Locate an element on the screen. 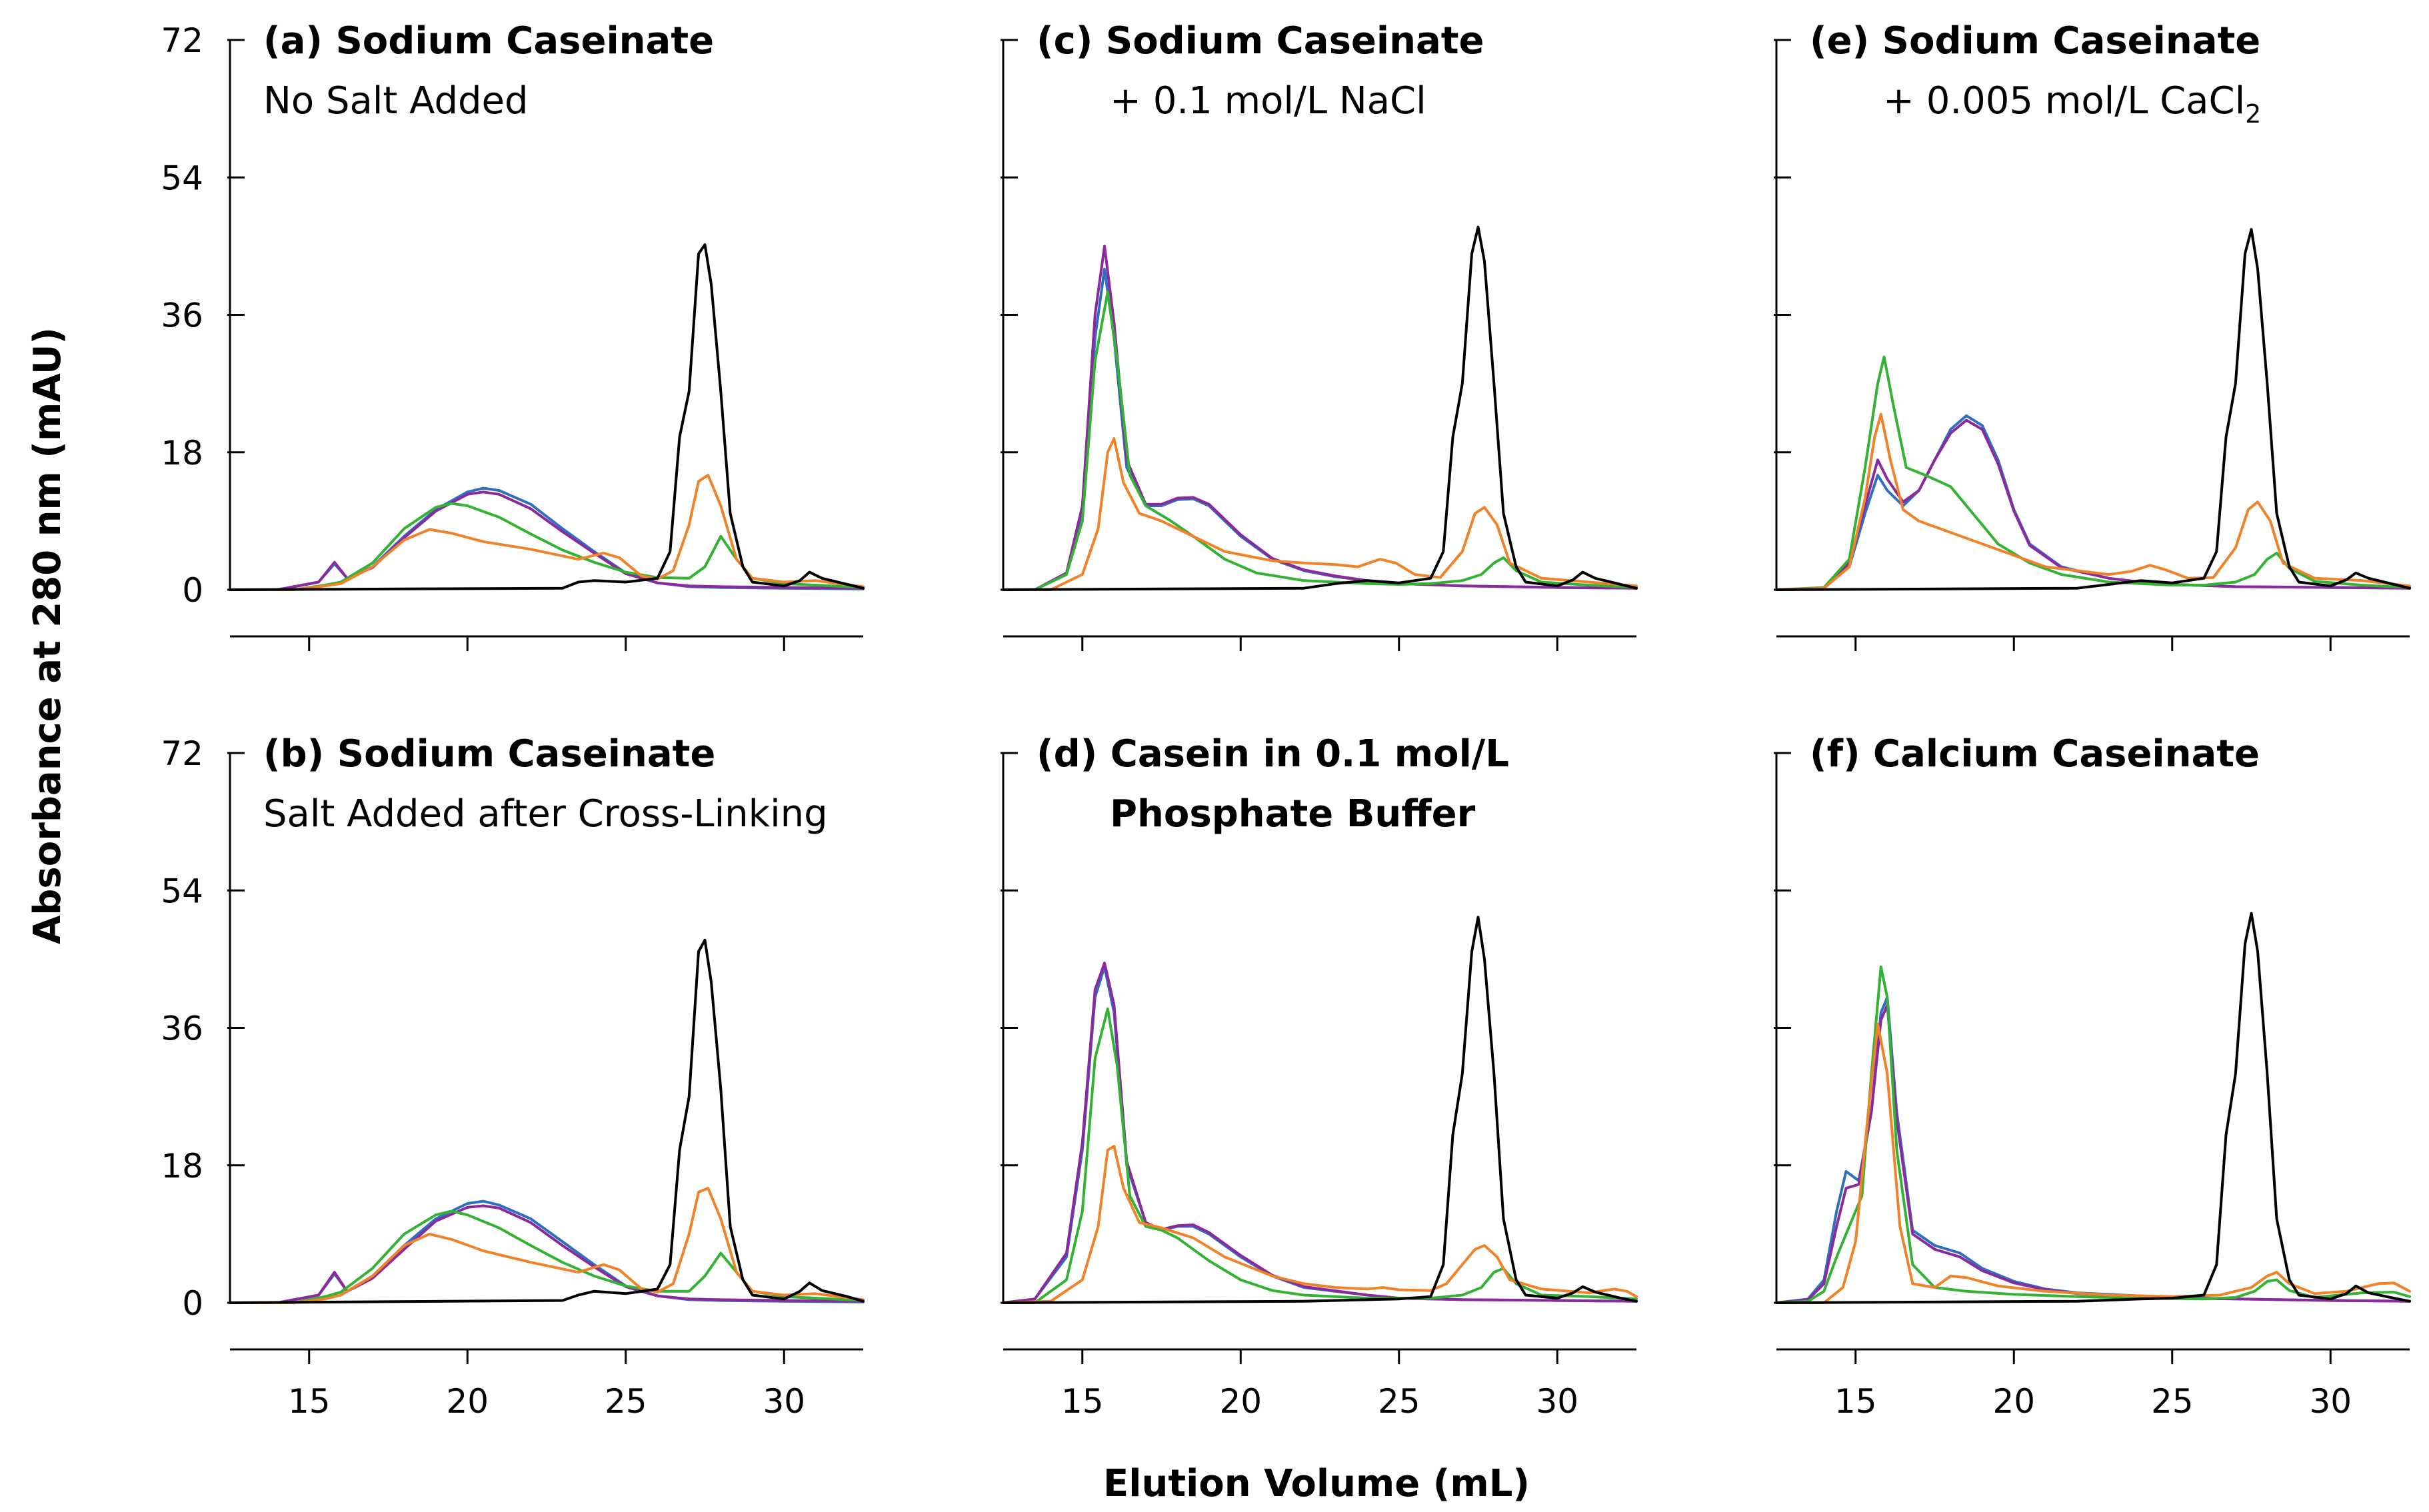 This screenshot has height=1512, width=2429. panel-subtitle: + 0.005 mol/L CaCl2 is located at coordinates (2072, 104).